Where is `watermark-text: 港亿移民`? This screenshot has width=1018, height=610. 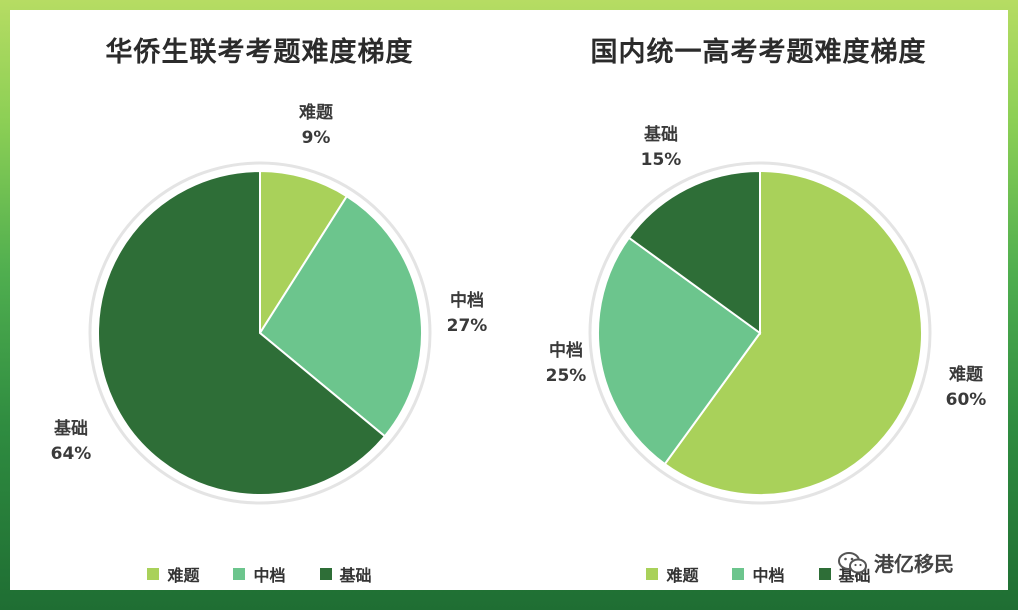
watermark-text: 港亿移民 is located at coordinates (914, 564).